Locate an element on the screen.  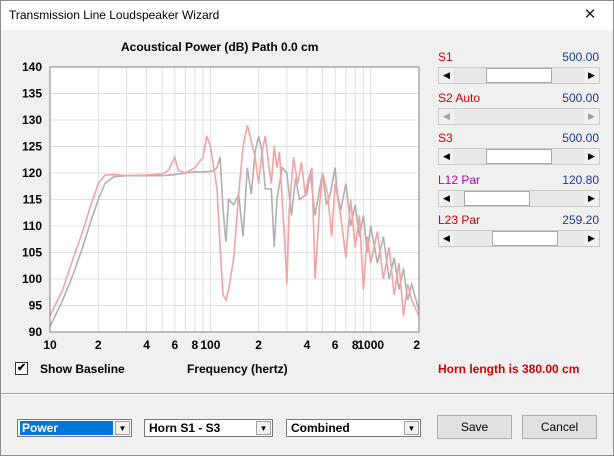
y-tick-label: 140 is located at coordinates (32, 67).